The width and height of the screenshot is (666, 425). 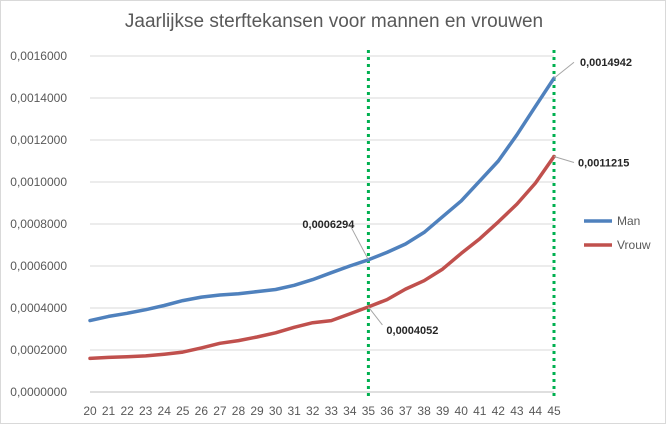 What do you see at coordinates (332, 411) in the screenshot?
I see `x-tick-label: 33` at bounding box center [332, 411].